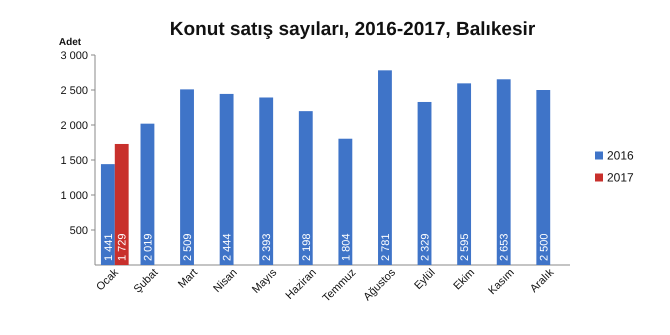 Image resolution: width=670 pixels, height=335 pixels. I want to click on legend-label: 2017, so click(620, 177).